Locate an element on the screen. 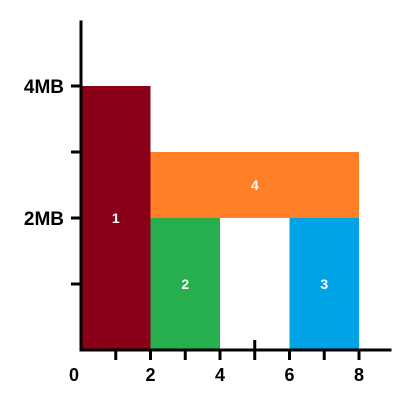 Image resolution: width=400 pixels, height=405 pixels. x-tick-label: 6 is located at coordinates (289, 375).